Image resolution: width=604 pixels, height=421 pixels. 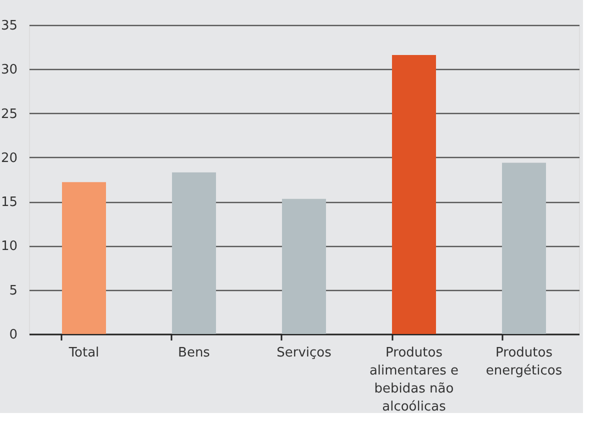 What do you see at coordinates (524, 362) in the screenshot?
I see `x-tick-label: Produtos energéticos` at bounding box center [524, 362].